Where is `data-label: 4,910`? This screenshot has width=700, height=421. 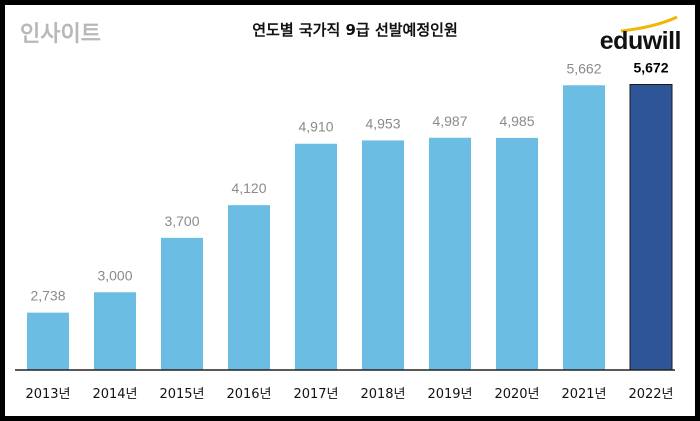
data-label: 4,910 is located at coordinates (315, 127).